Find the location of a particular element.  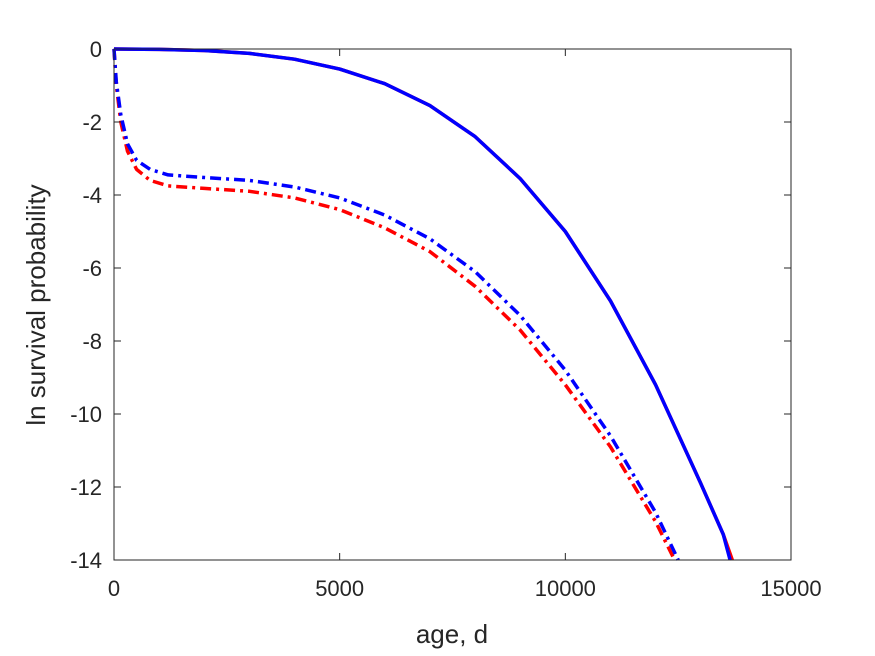

y-tick-label: -6 is located at coordinates (92, 268).